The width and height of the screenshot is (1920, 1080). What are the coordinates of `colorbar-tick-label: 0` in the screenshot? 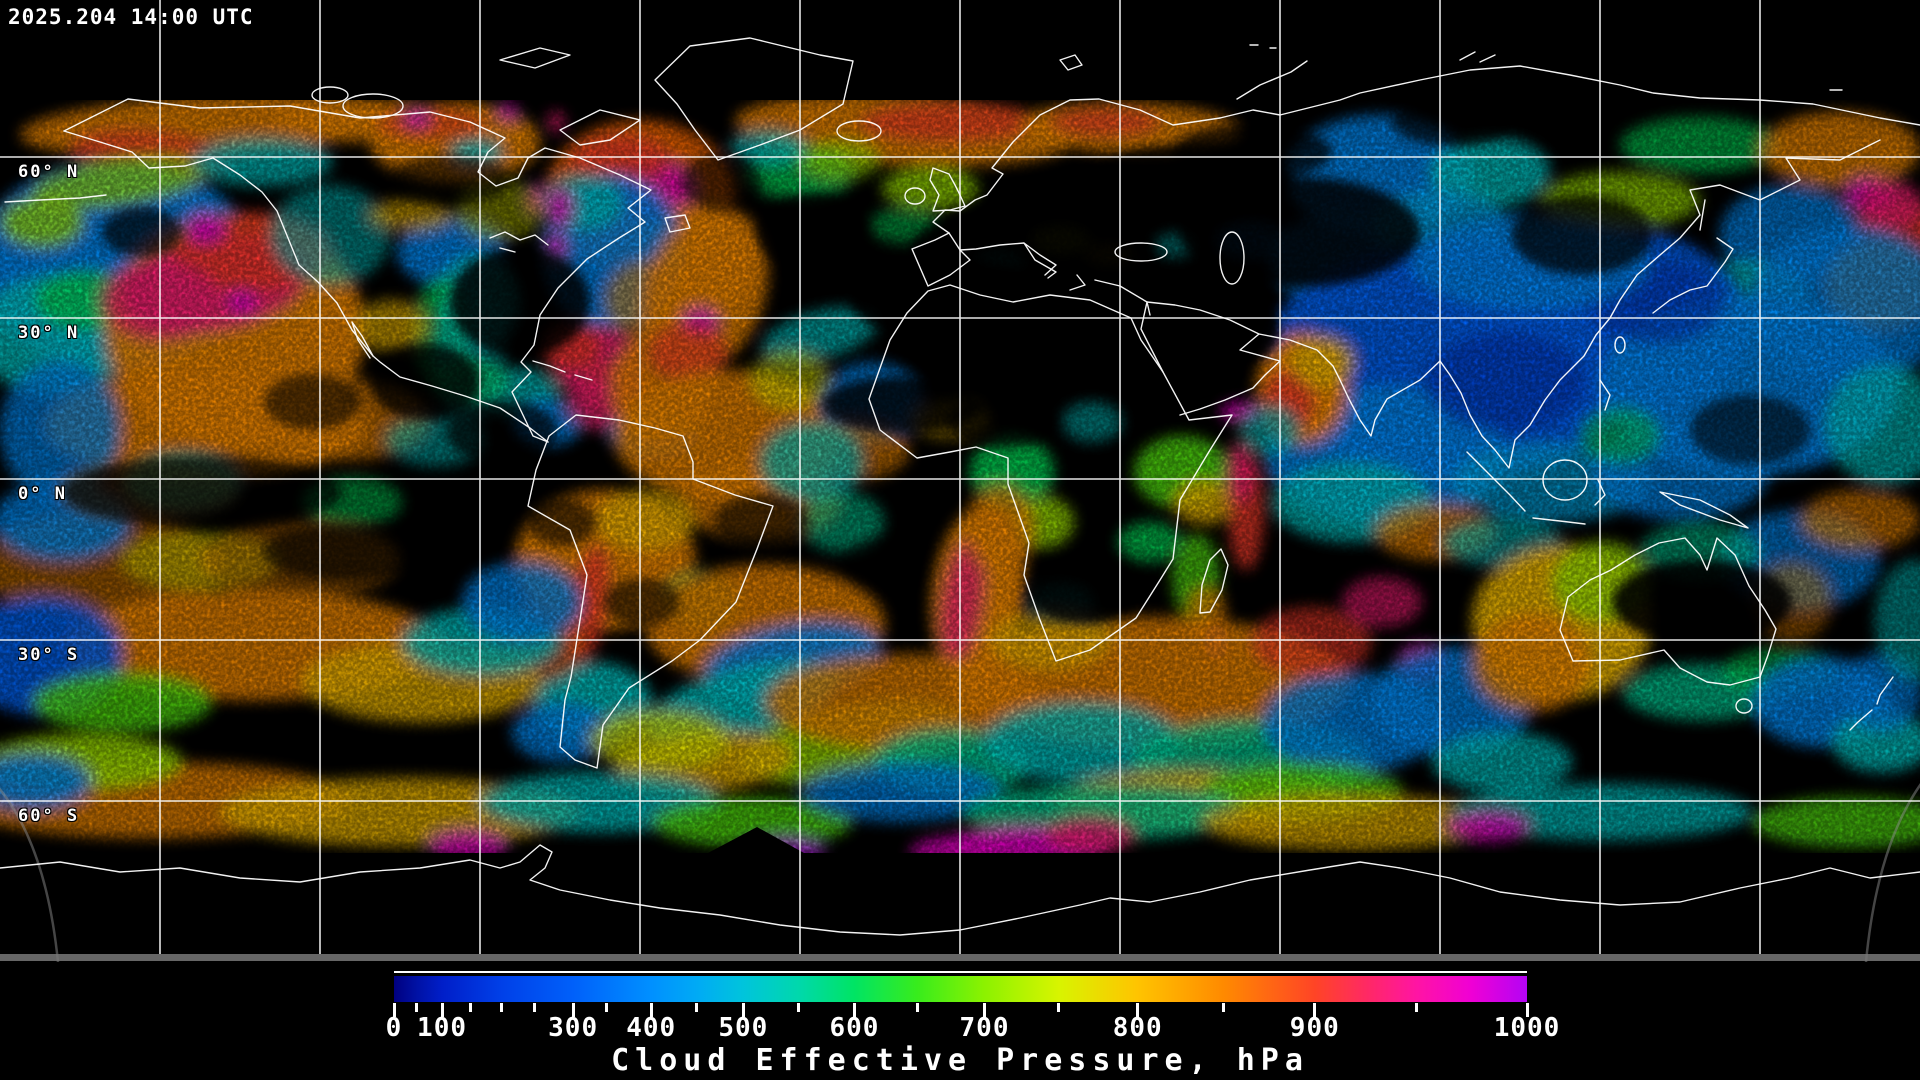 It's located at (394, 1028).